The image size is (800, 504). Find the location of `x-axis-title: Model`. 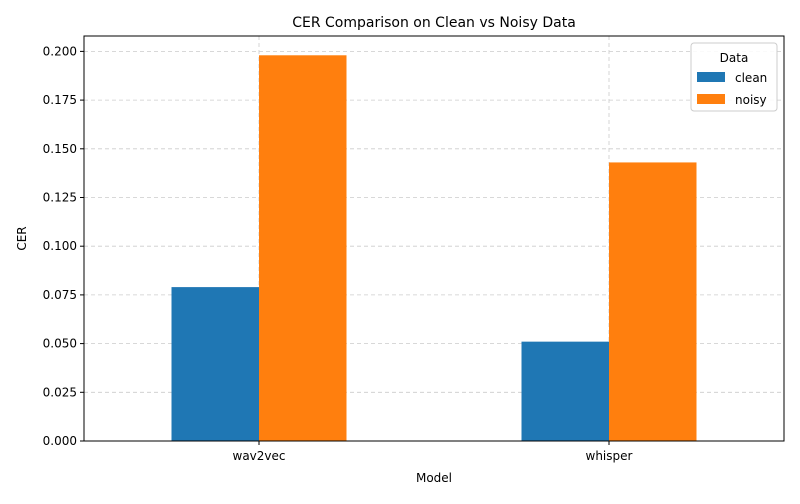

x-axis-title: Model is located at coordinates (434, 478).